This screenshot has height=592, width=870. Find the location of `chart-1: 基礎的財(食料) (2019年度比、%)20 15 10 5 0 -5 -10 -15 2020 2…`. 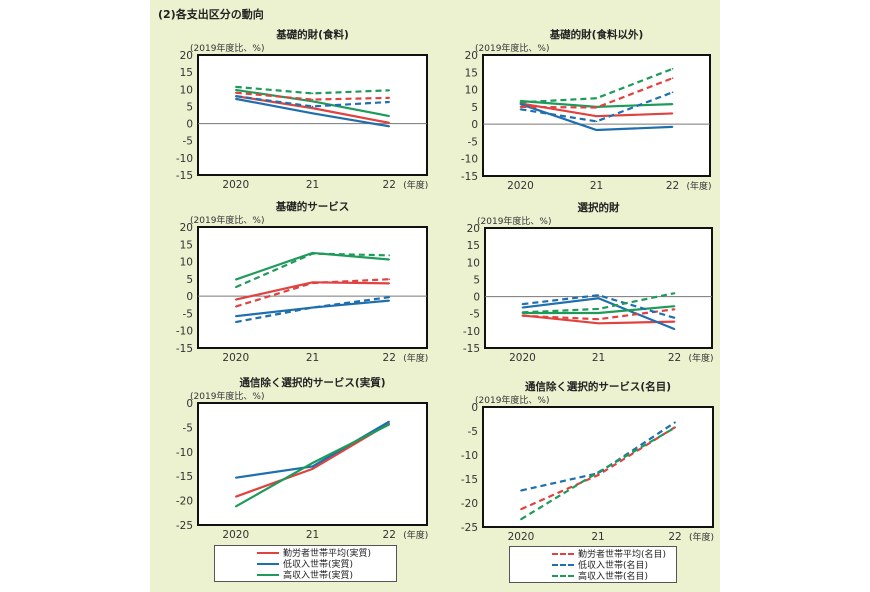

chart-1: 基礎的財(食料) (2019年度比、%)20 15 10 5 0 -5 -10 -15 2020 2… is located at coordinates (302, 109).